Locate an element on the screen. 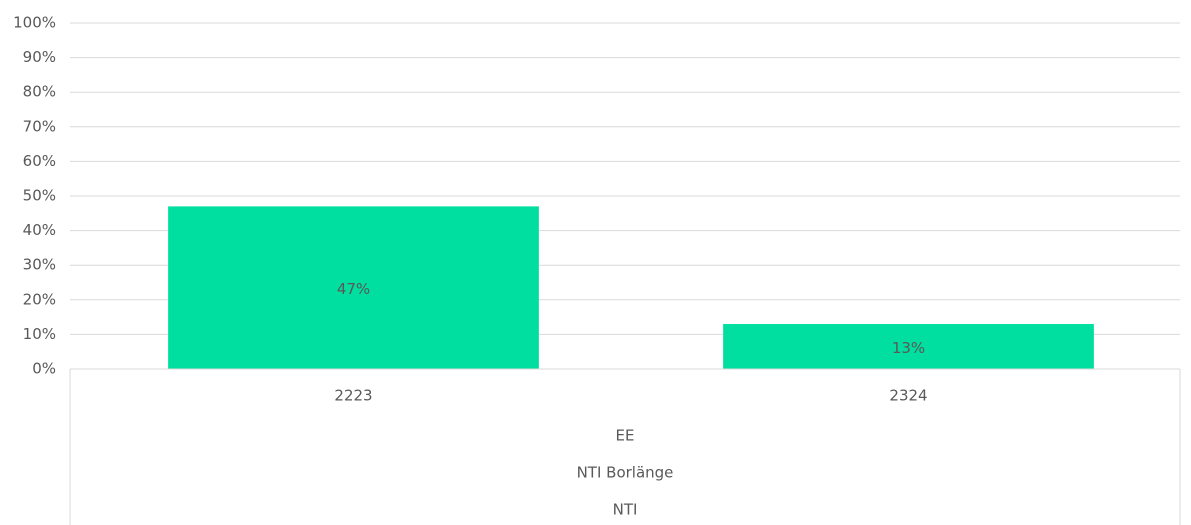 The image size is (1191, 525). y-tick-label: 0% is located at coordinates (44, 369).